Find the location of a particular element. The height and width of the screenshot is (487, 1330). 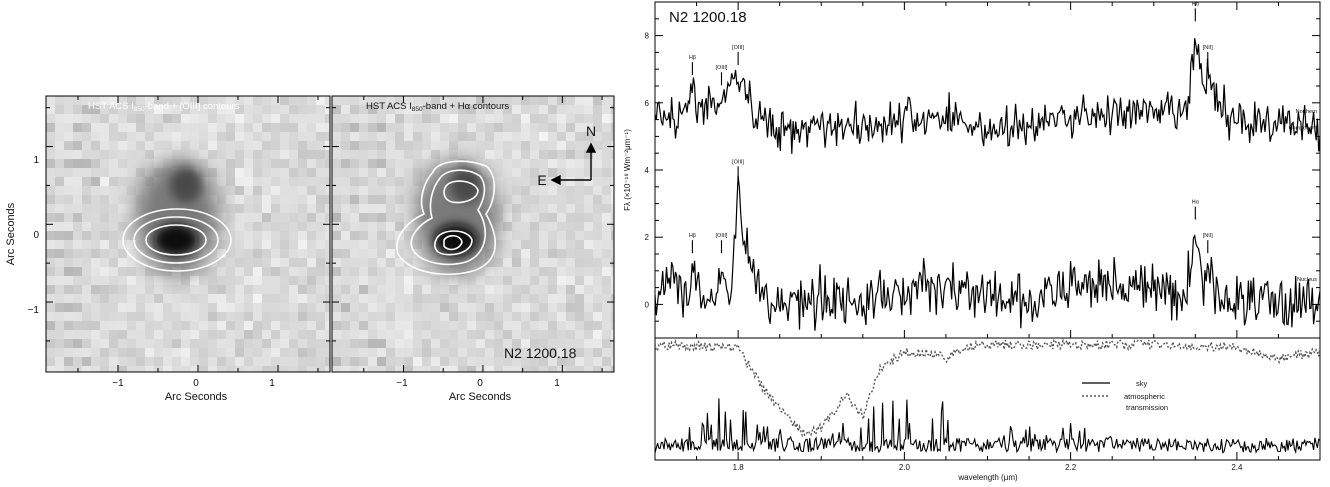

legend-label: atmospheric is located at coordinates (1144, 396).